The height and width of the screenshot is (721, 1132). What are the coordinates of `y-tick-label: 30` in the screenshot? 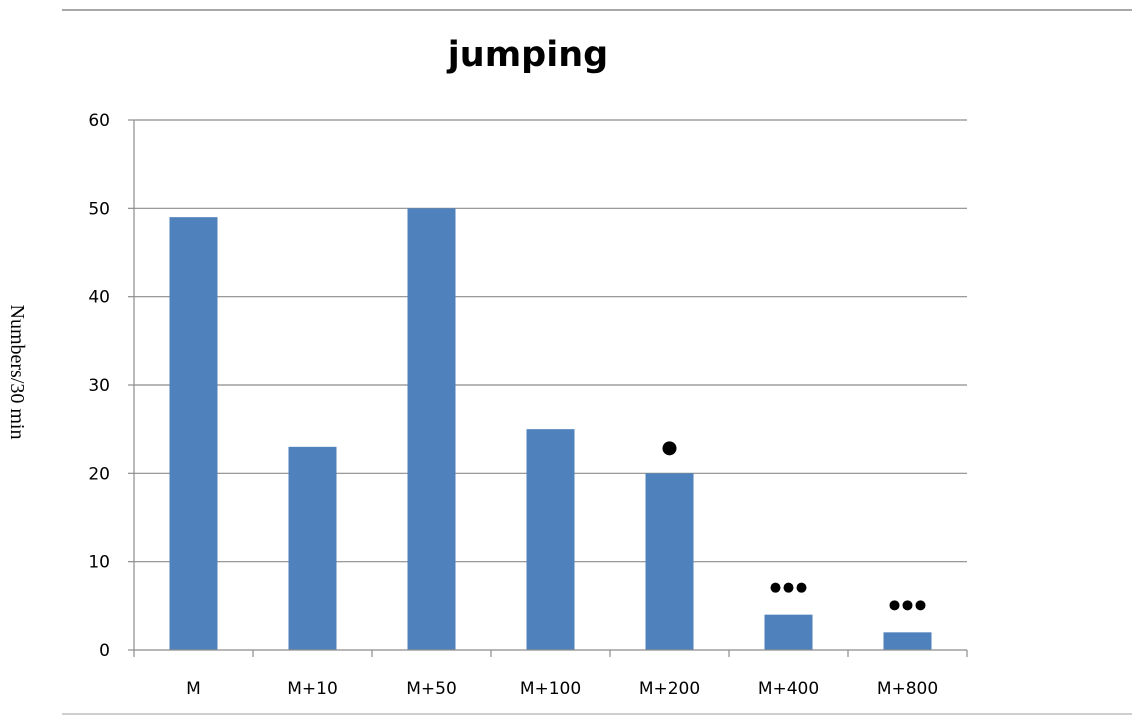 It's located at (99, 386).